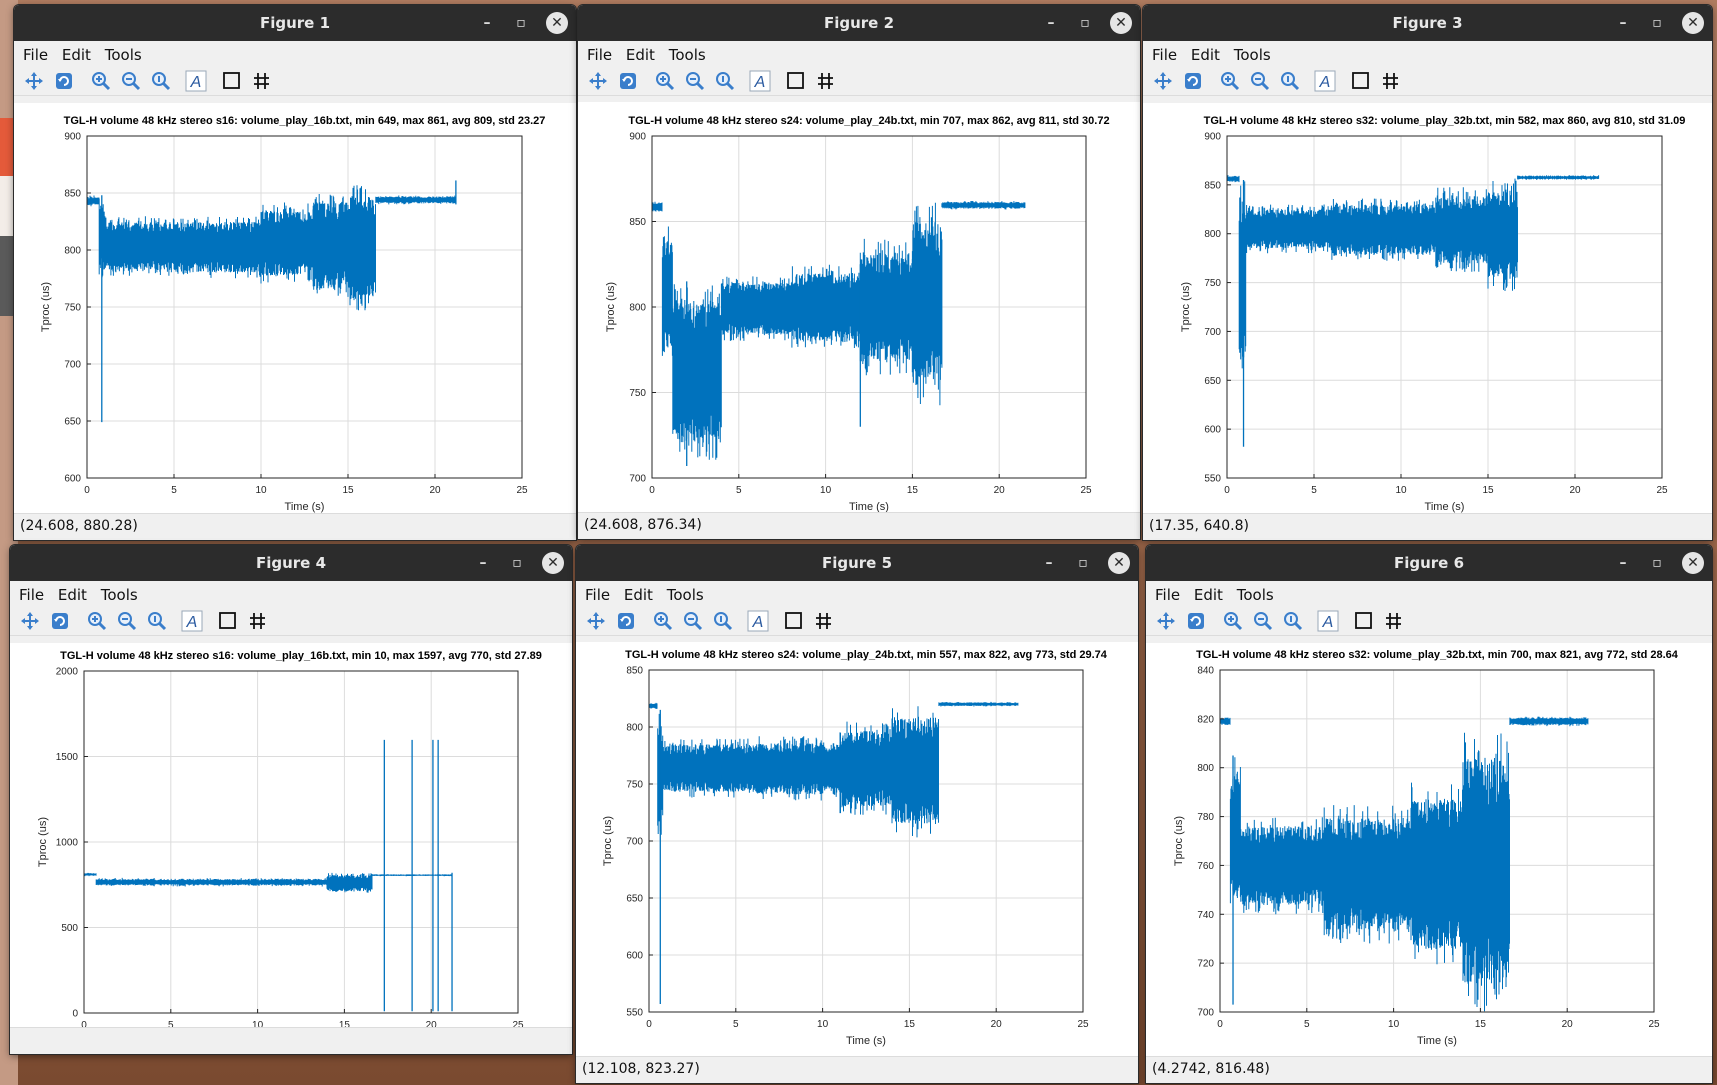 Image resolution: width=1717 pixels, height=1085 pixels. Describe the element at coordinates (9, 147) in the screenshot. I see `desktop-app-icon` at that location.